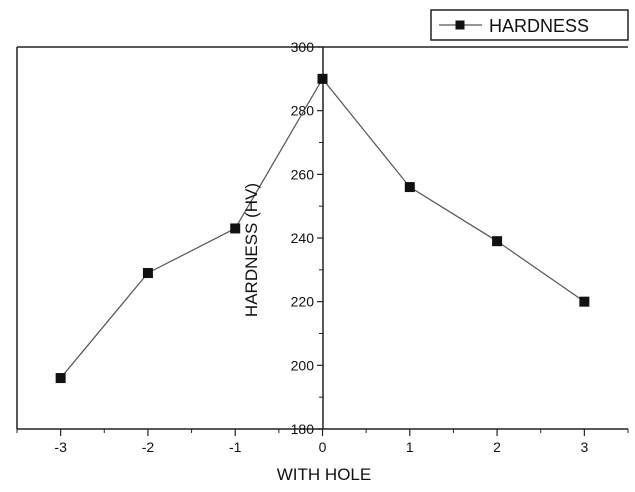 The height and width of the screenshot is (492, 635). What do you see at coordinates (584, 447) in the screenshot?
I see `x-tick-label: 3` at bounding box center [584, 447].